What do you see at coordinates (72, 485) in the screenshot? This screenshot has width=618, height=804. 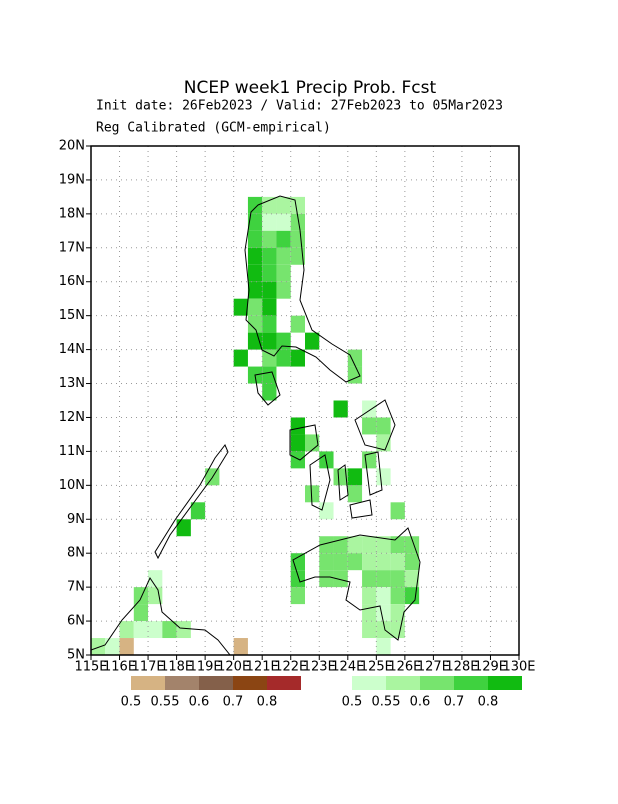 I see `y-tick-label: 10N` at bounding box center [72, 485].